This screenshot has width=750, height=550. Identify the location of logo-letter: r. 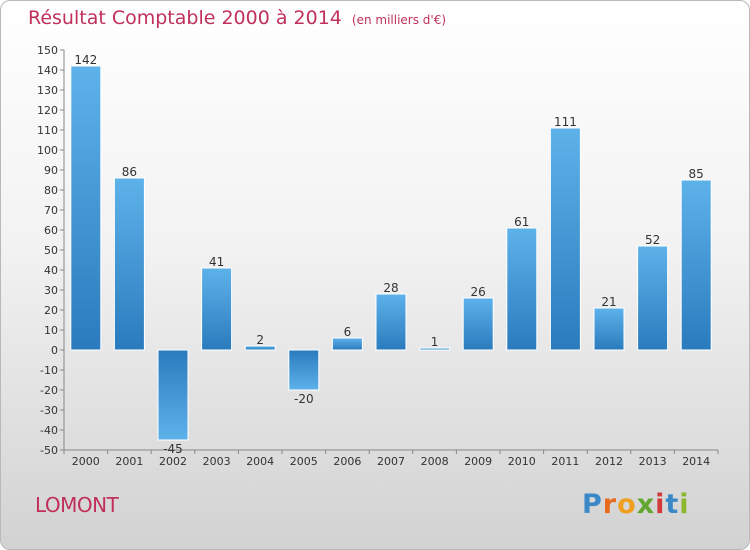
(610, 504).